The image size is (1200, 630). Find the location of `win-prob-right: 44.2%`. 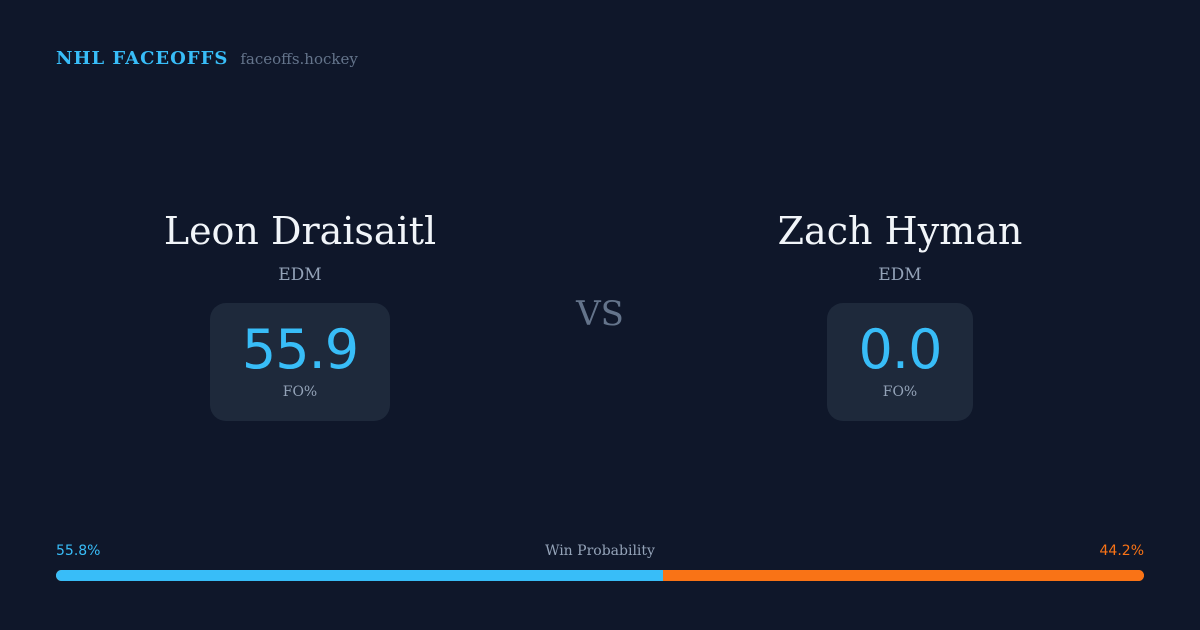

win-prob-right: 44.2% is located at coordinates (1121, 551).